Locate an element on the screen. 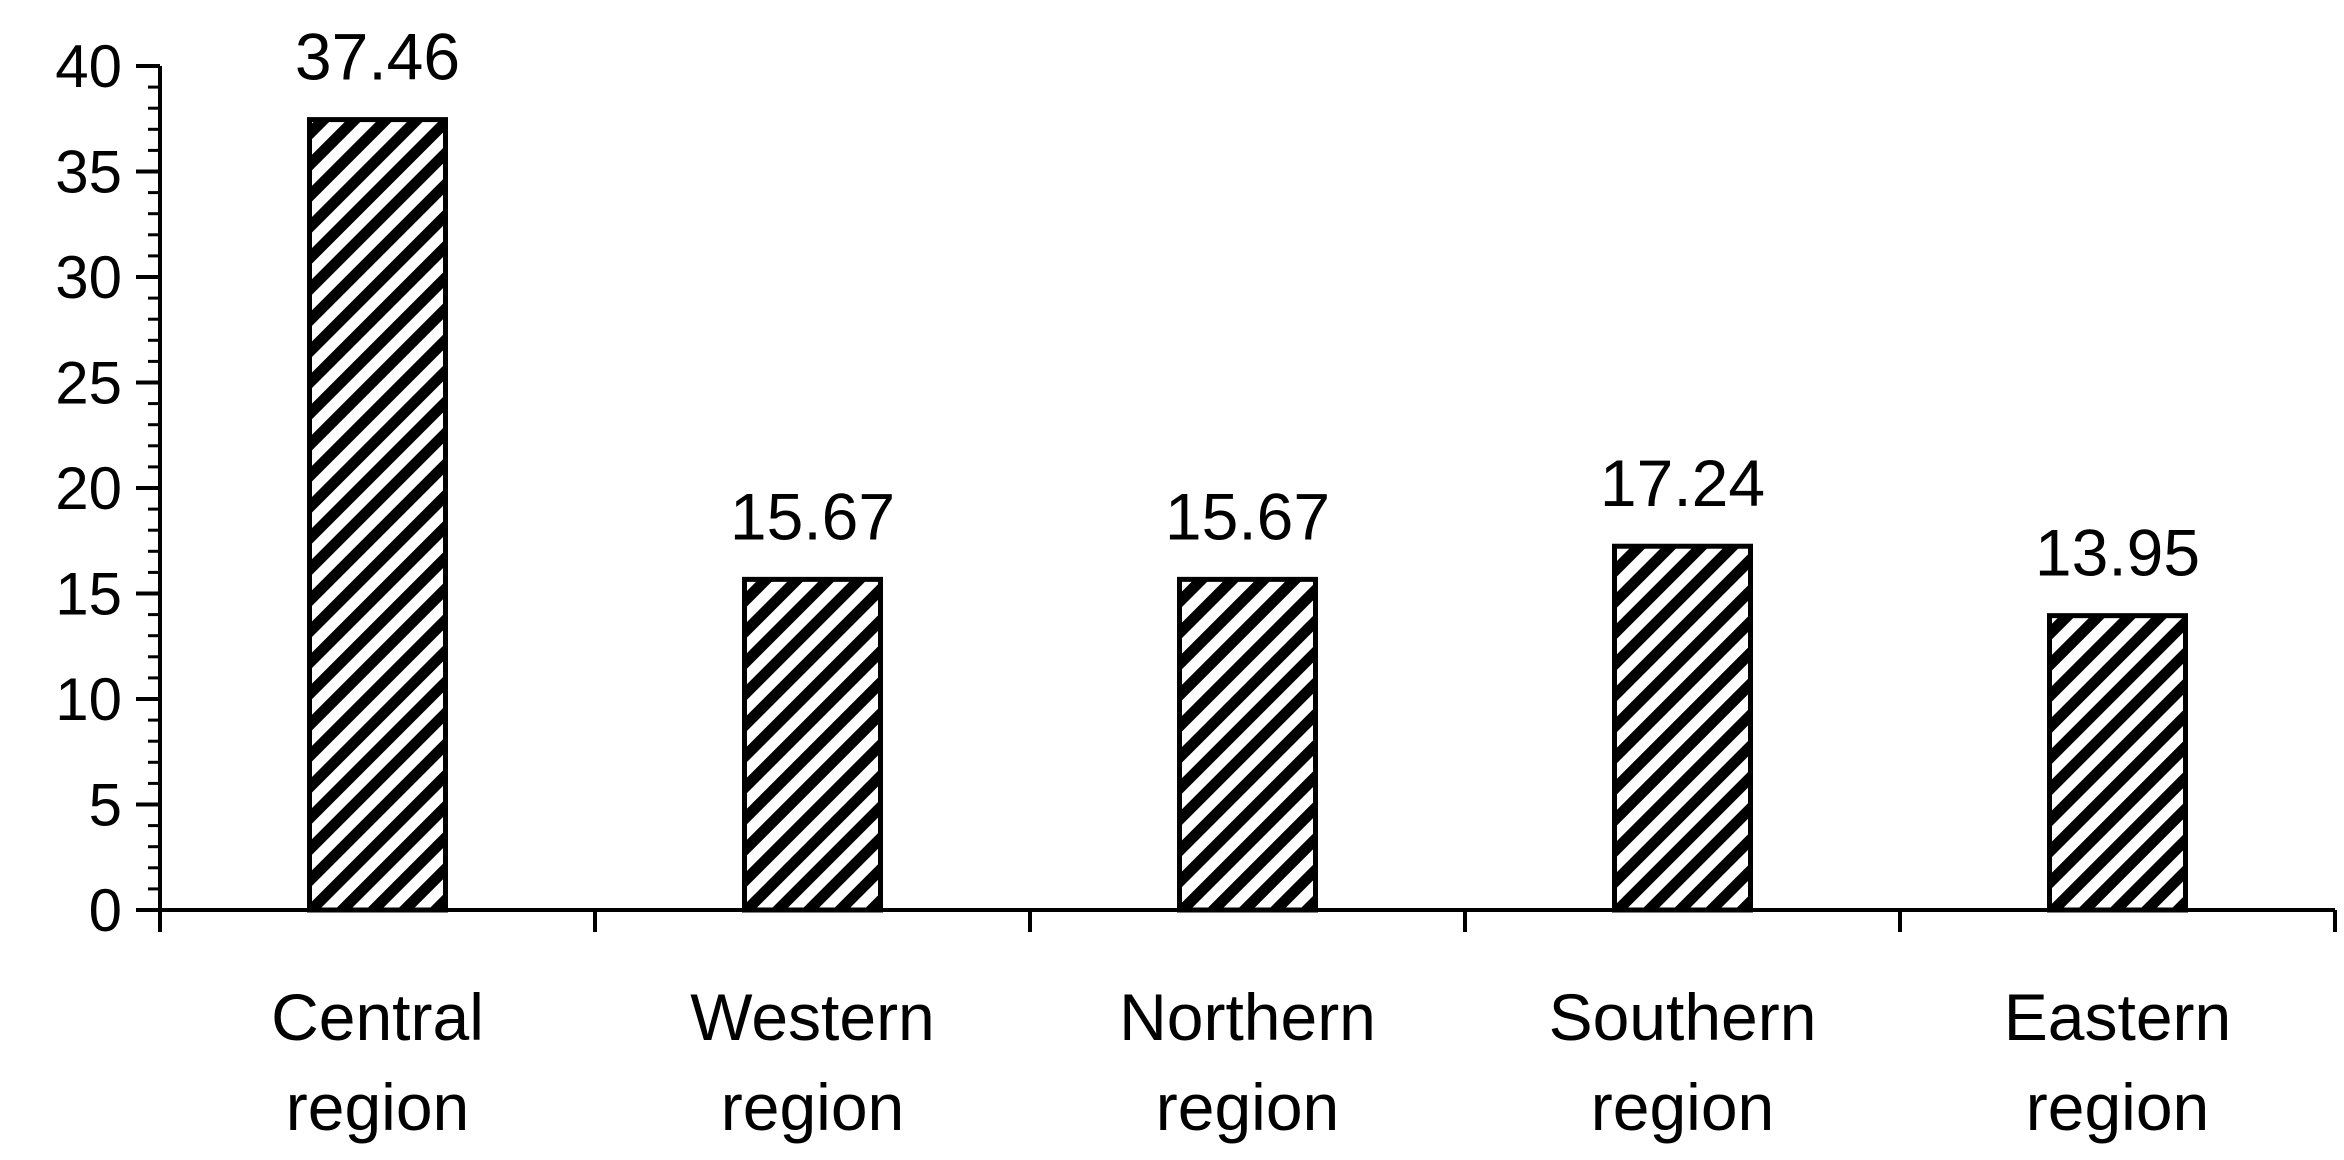  y-tick-label: 30 is located at coordinates (88, 277).